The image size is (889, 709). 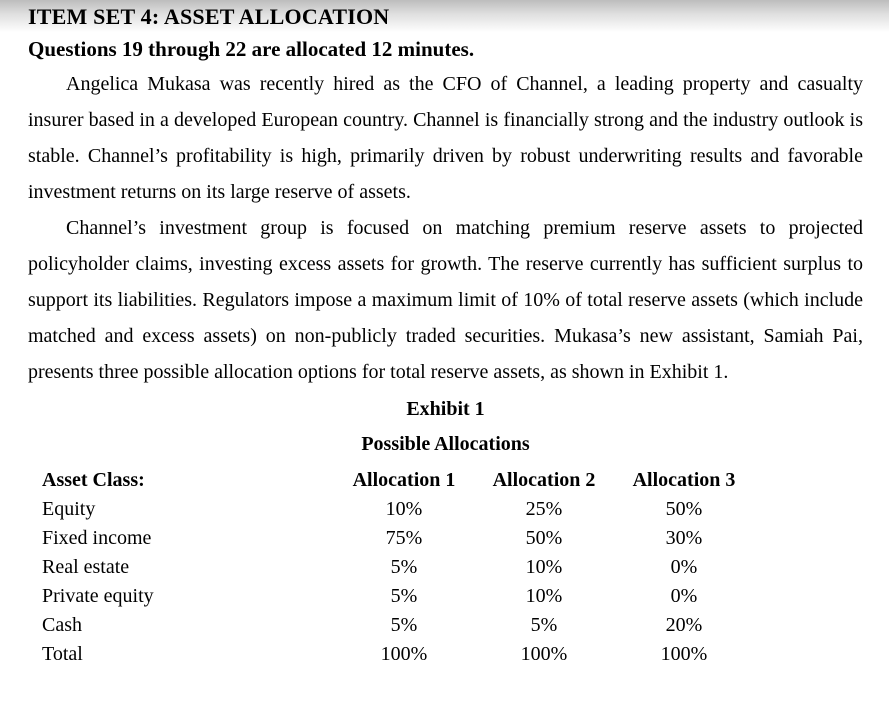 What do you see at coordinates (544, 538) in the screenshot?
I see `row-allocation-2-value: 50%` at bounding box center [544, 538].